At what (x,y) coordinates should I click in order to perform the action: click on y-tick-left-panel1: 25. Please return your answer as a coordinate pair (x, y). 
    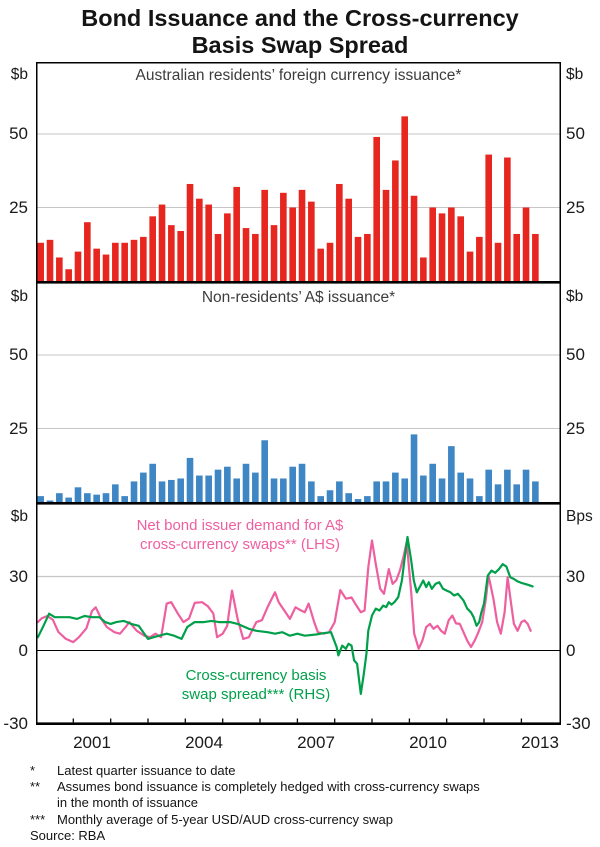
    Looking at the image, I should click on (18, 207).